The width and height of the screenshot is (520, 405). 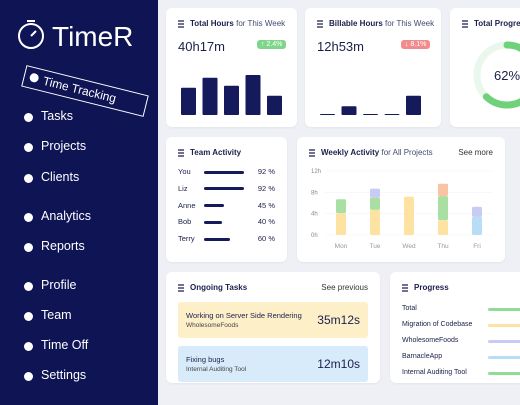 I want to click on x-tick-label: Fri, so click(x=477, y=246).